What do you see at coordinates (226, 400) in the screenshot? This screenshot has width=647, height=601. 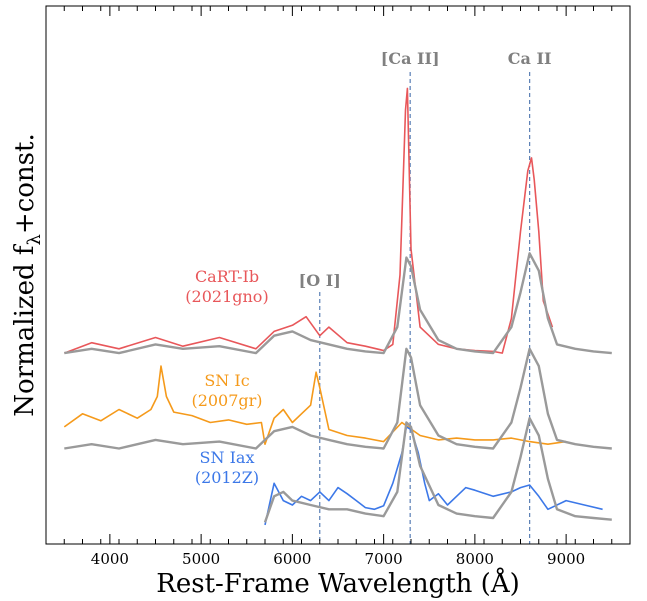 I see `series-label: (2007gr)` at bounding box center [226, 400].